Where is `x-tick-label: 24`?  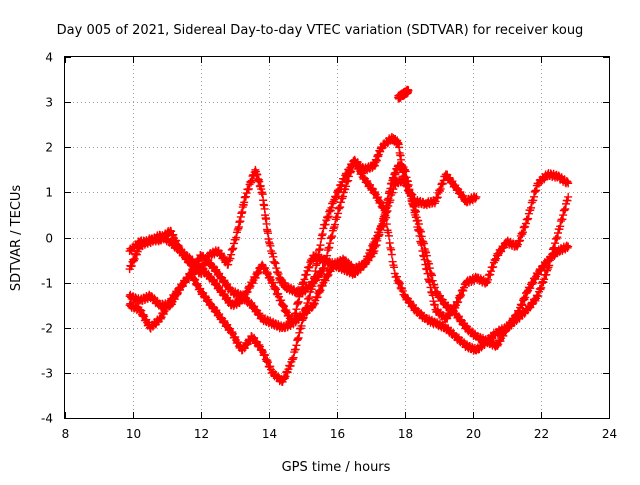
x-tick-label: 24 is located at coordinates (609, 434).